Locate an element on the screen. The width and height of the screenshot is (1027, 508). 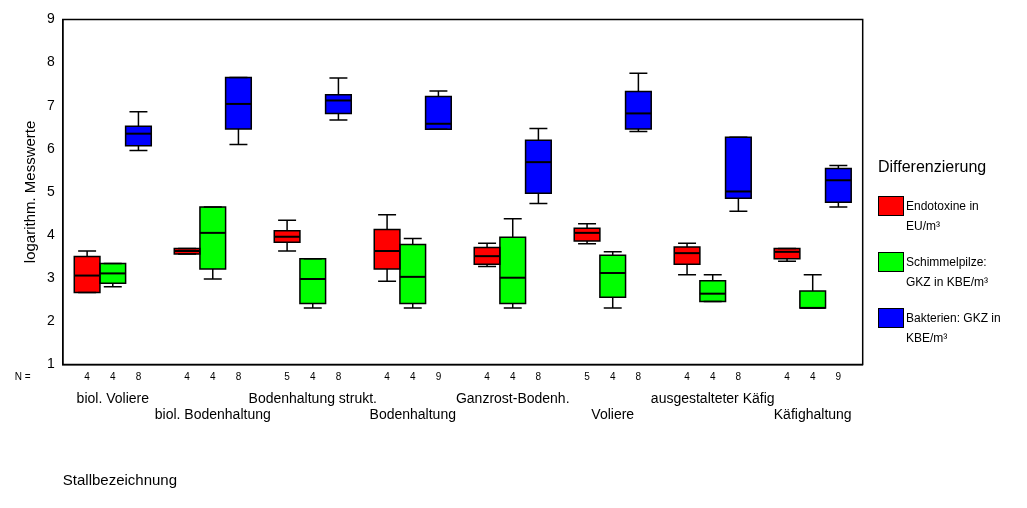
legend-label: Schimmelpilze: GKZ in KBE/m³ is located at coordinates (947, 272).